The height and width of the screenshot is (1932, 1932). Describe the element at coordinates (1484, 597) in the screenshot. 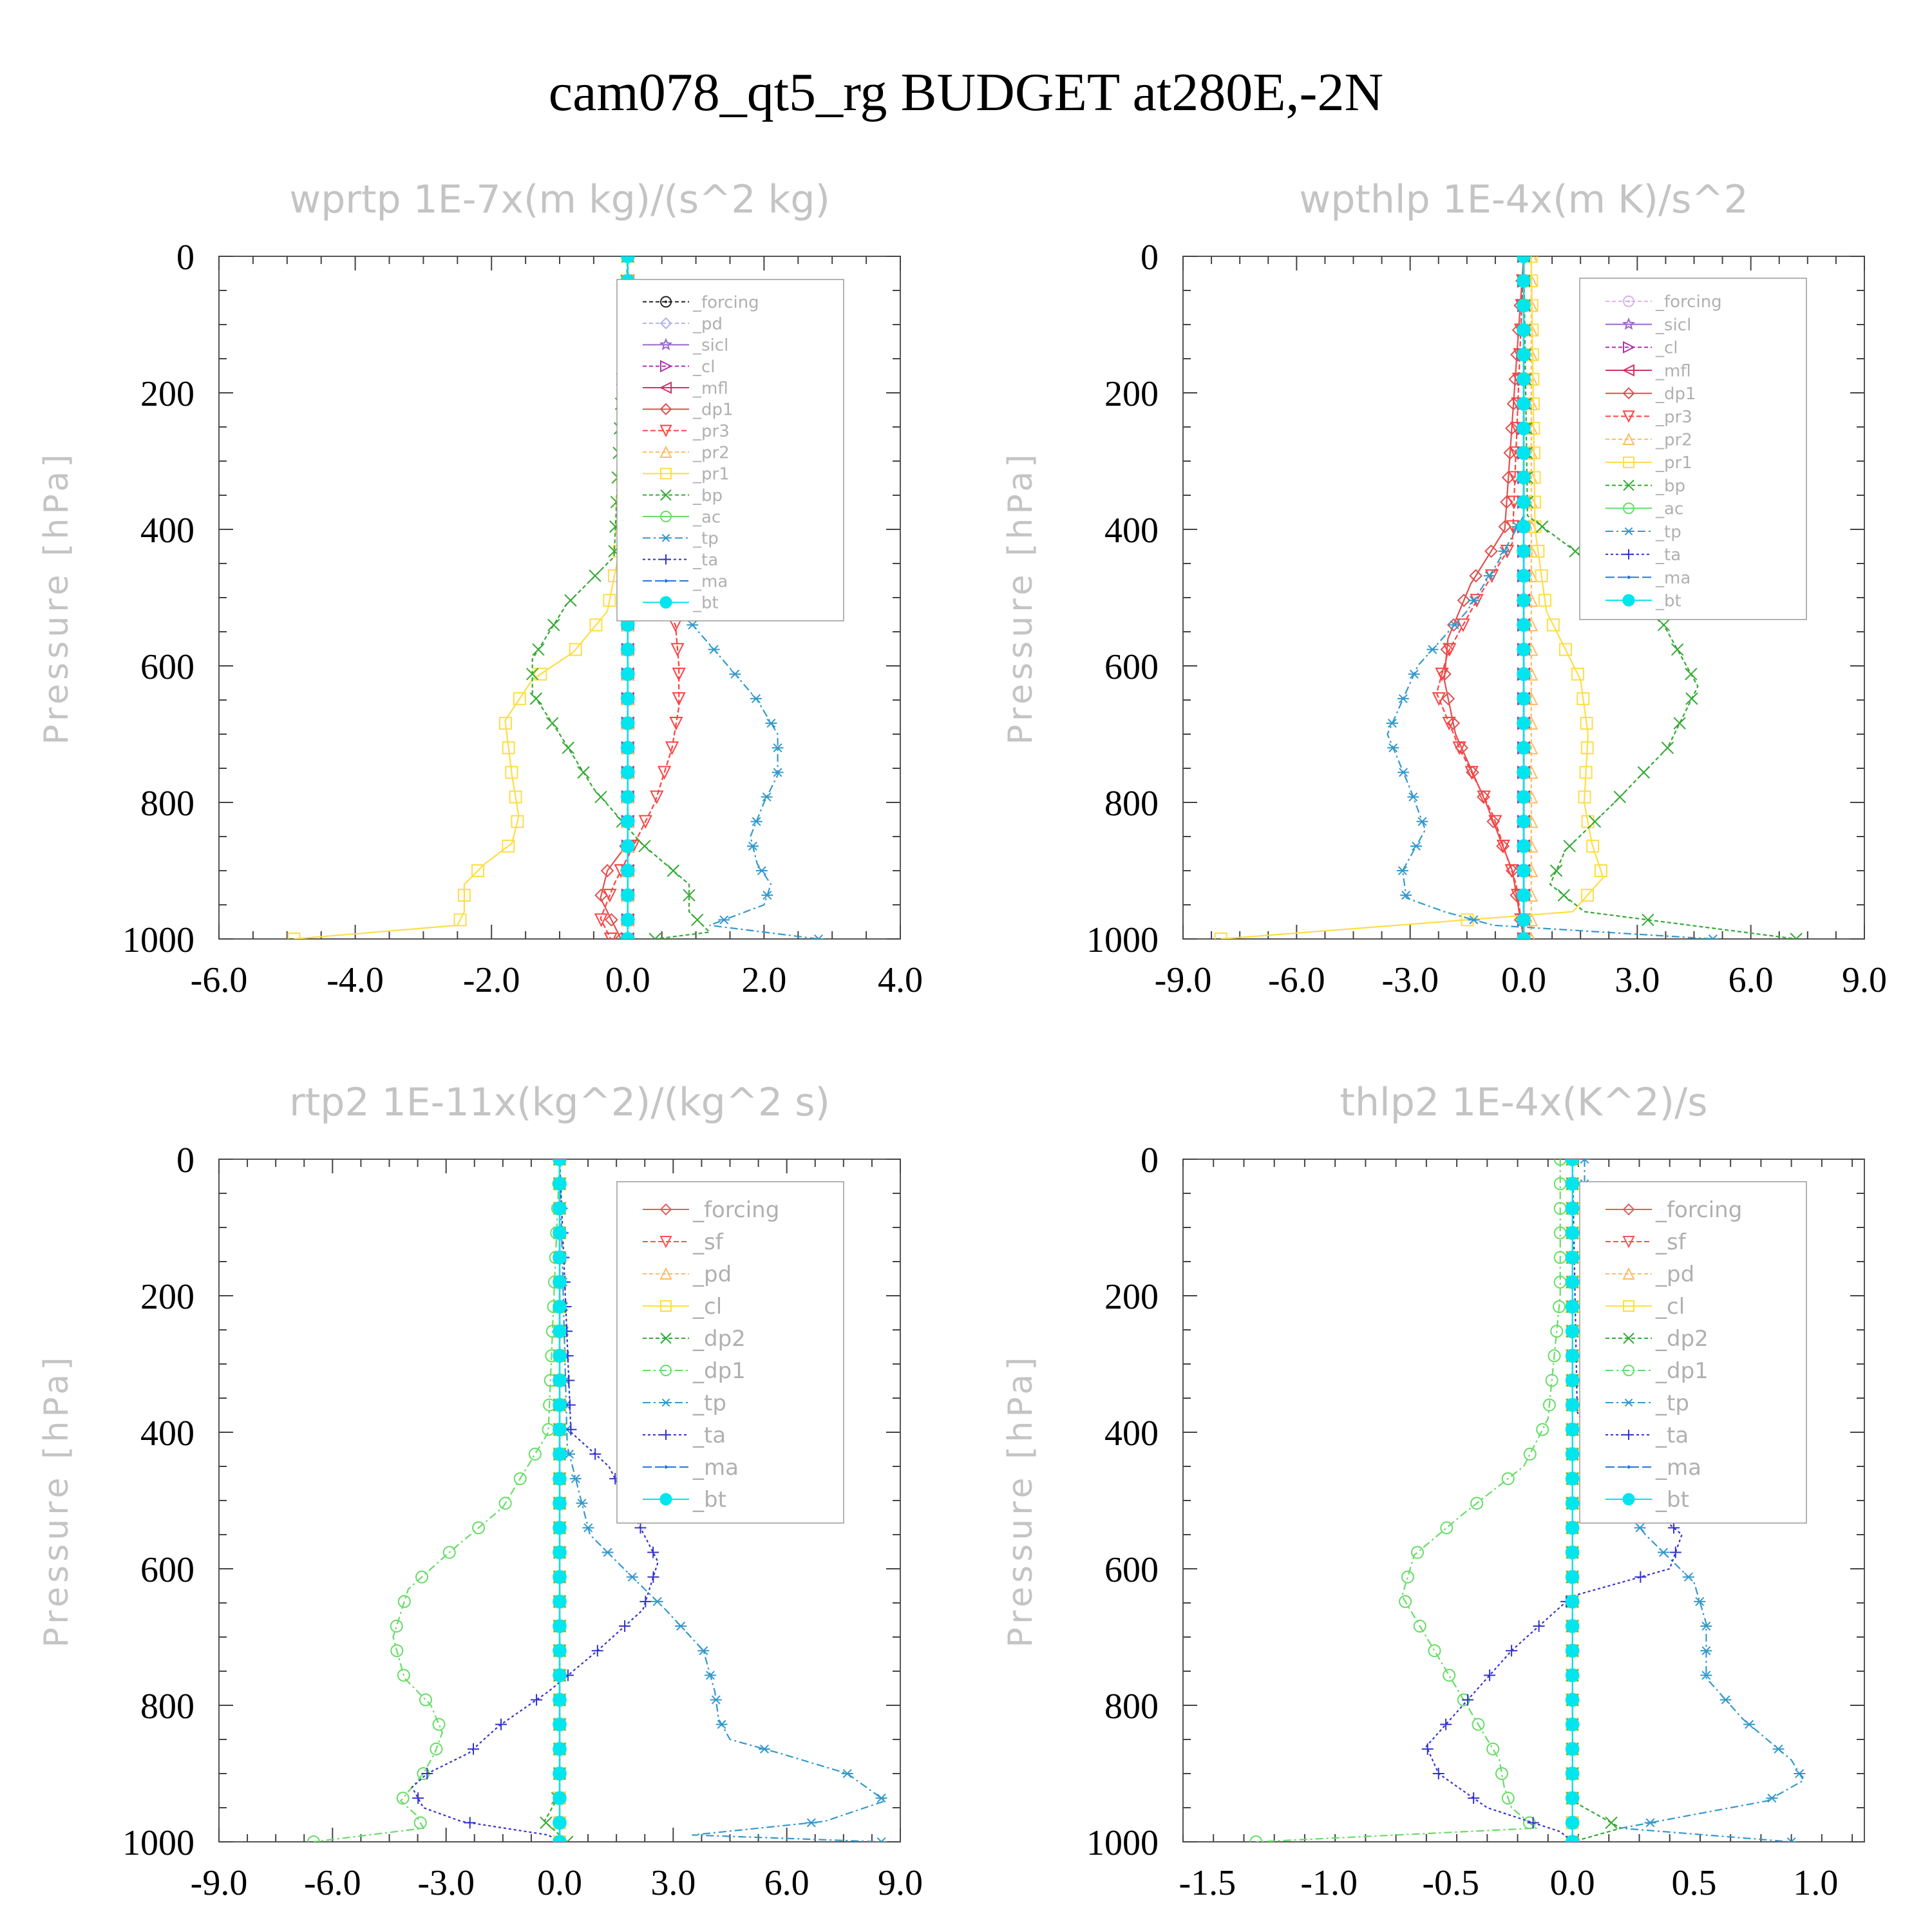

I see `series-dp1` at that location.